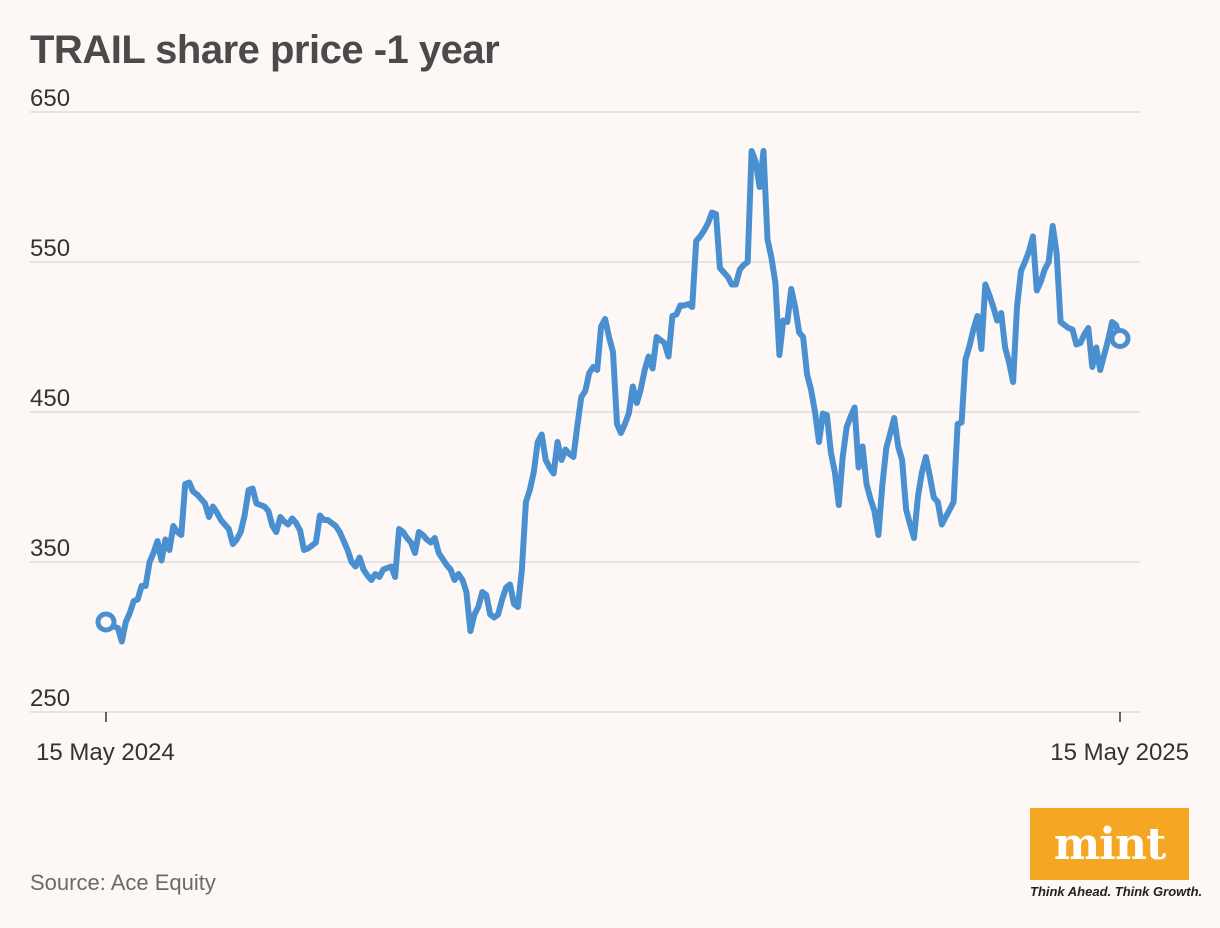 The width and height of the screenshot is (1220, 928). Describe the element at coordinates (50, 698) in the screenshot. I see `y-tick-label-250: 250` at that location.